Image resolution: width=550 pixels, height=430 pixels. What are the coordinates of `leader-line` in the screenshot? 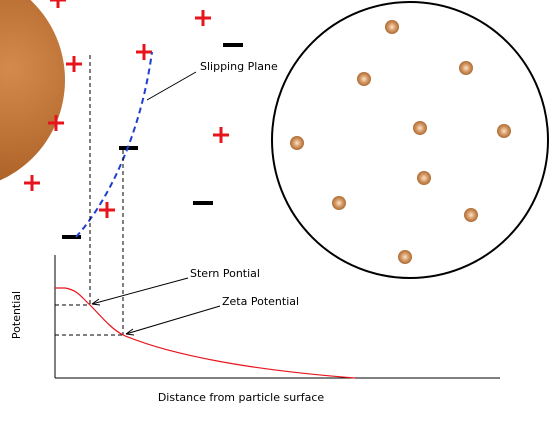 It's located at (171, 86).